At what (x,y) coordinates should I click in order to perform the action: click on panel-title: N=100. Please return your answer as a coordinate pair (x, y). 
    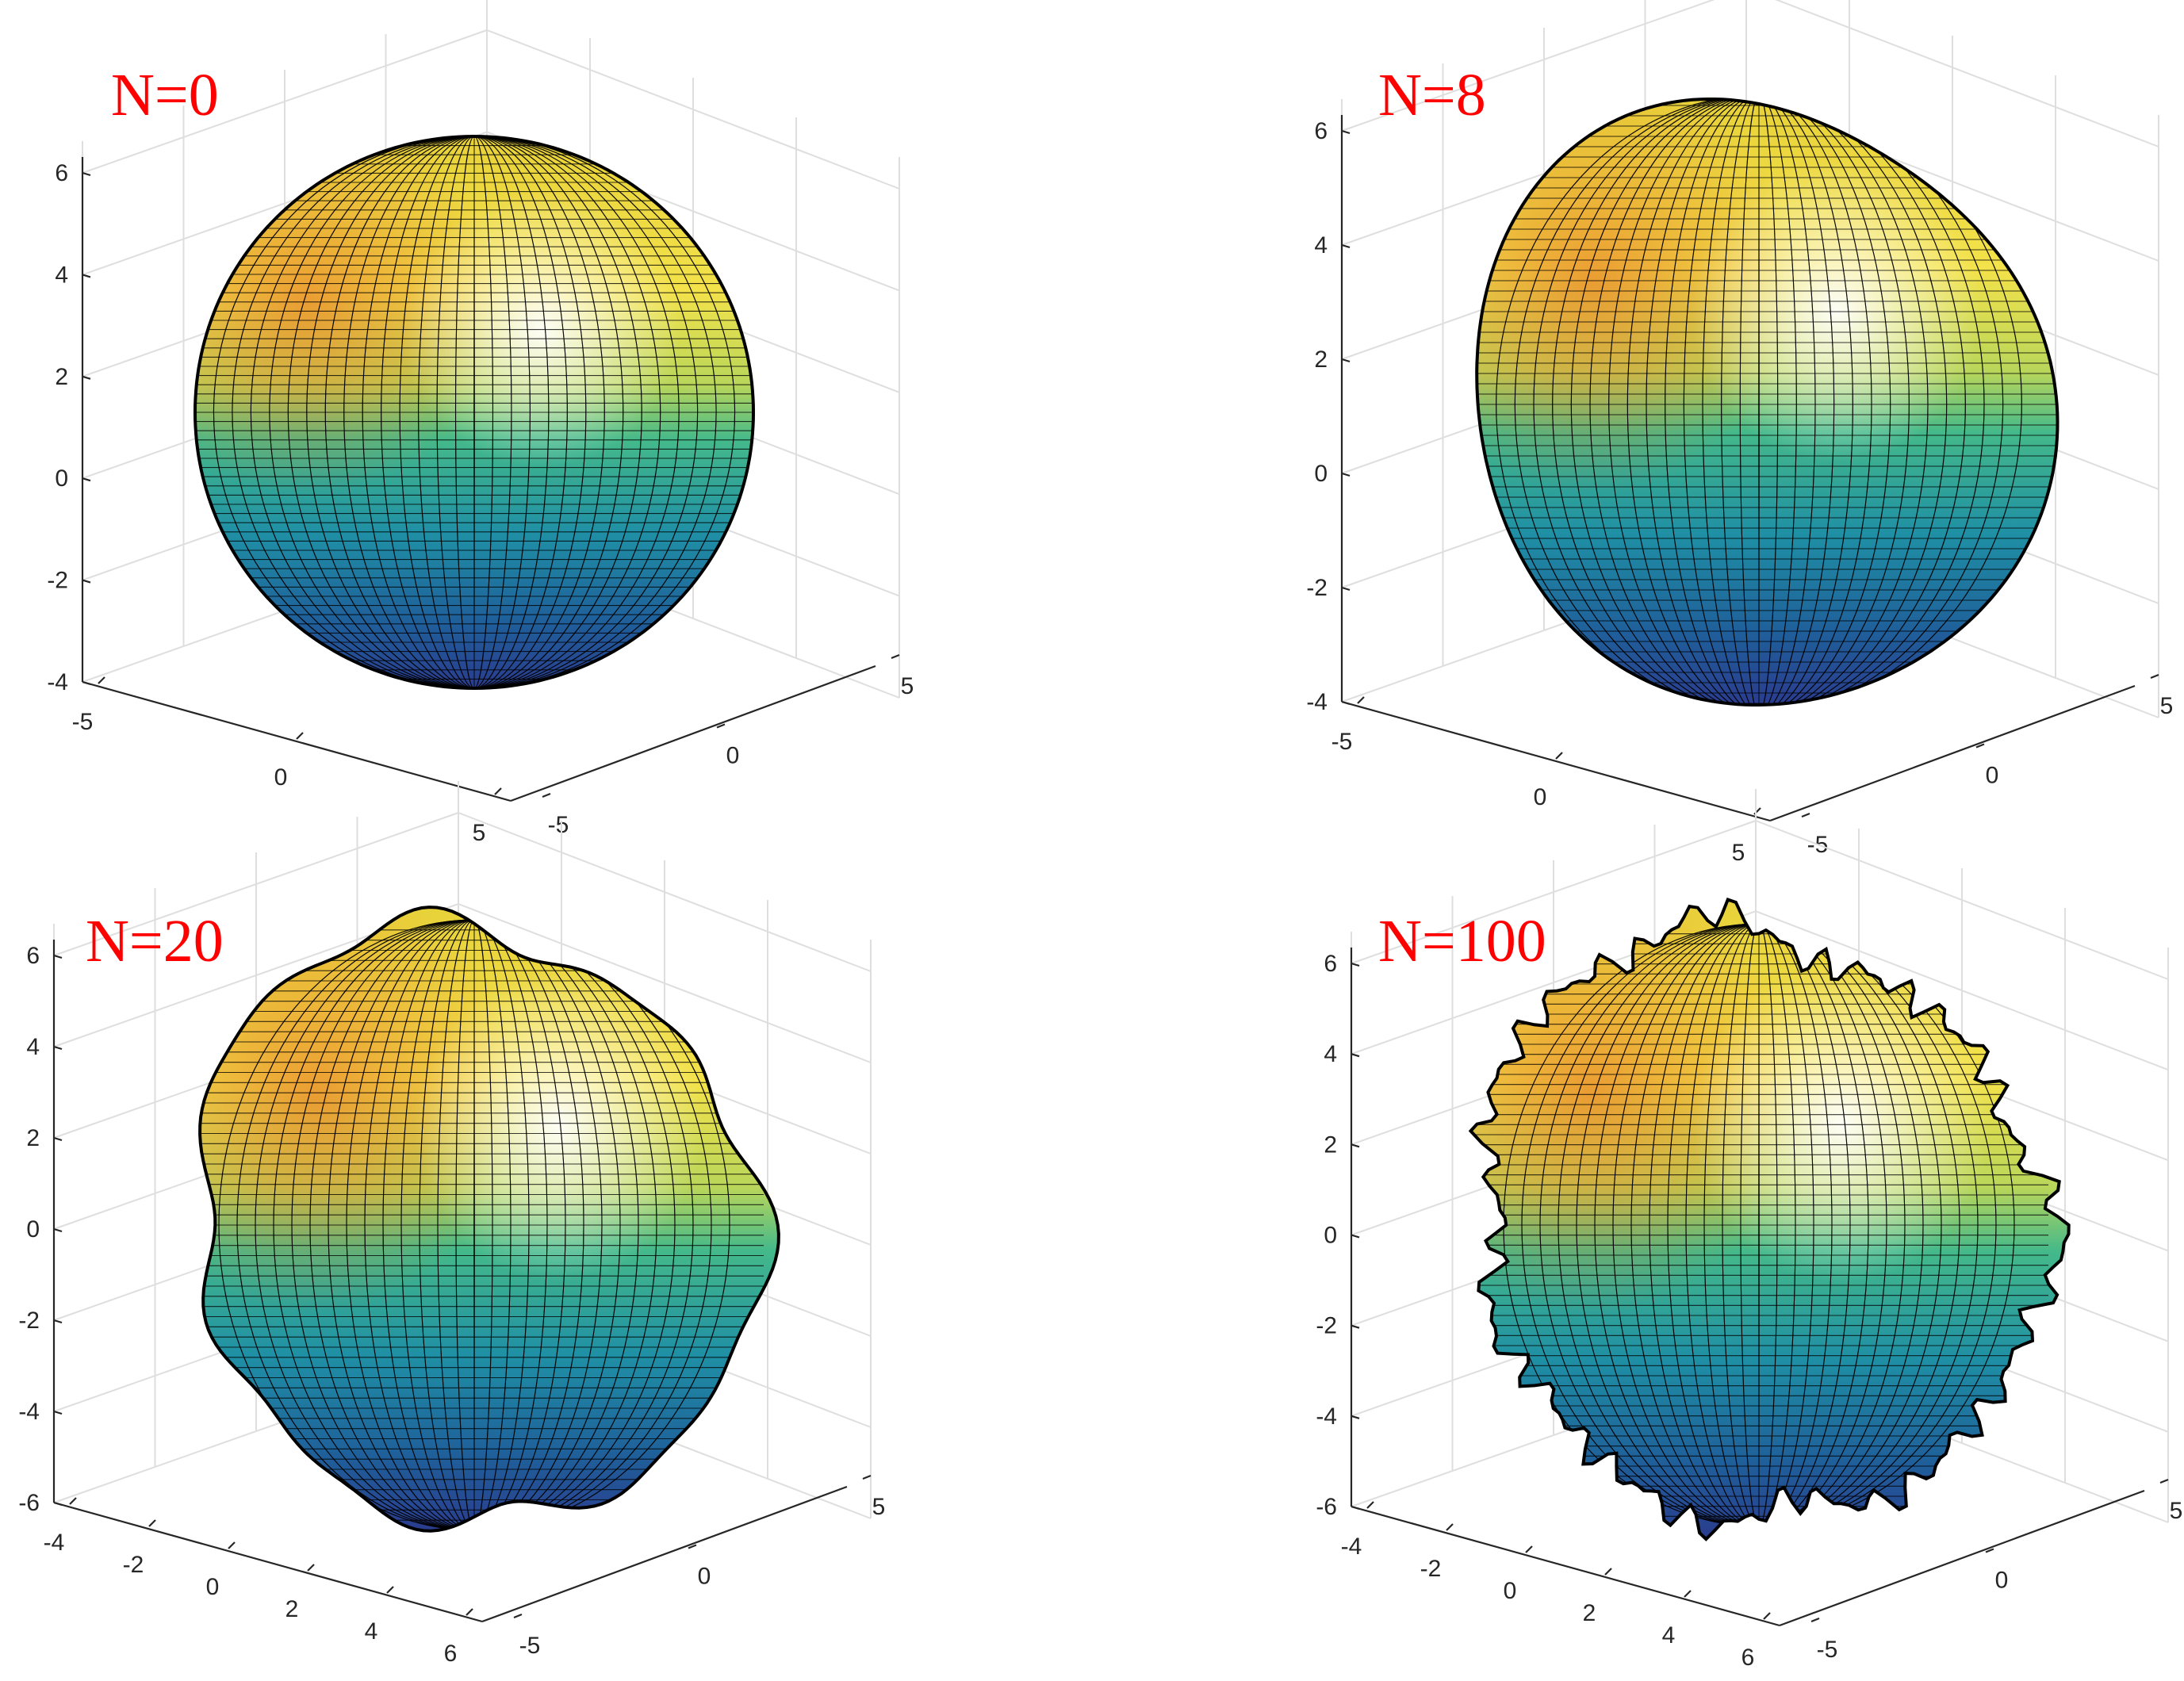
    Looking at the image, I should click on (1462, 941).